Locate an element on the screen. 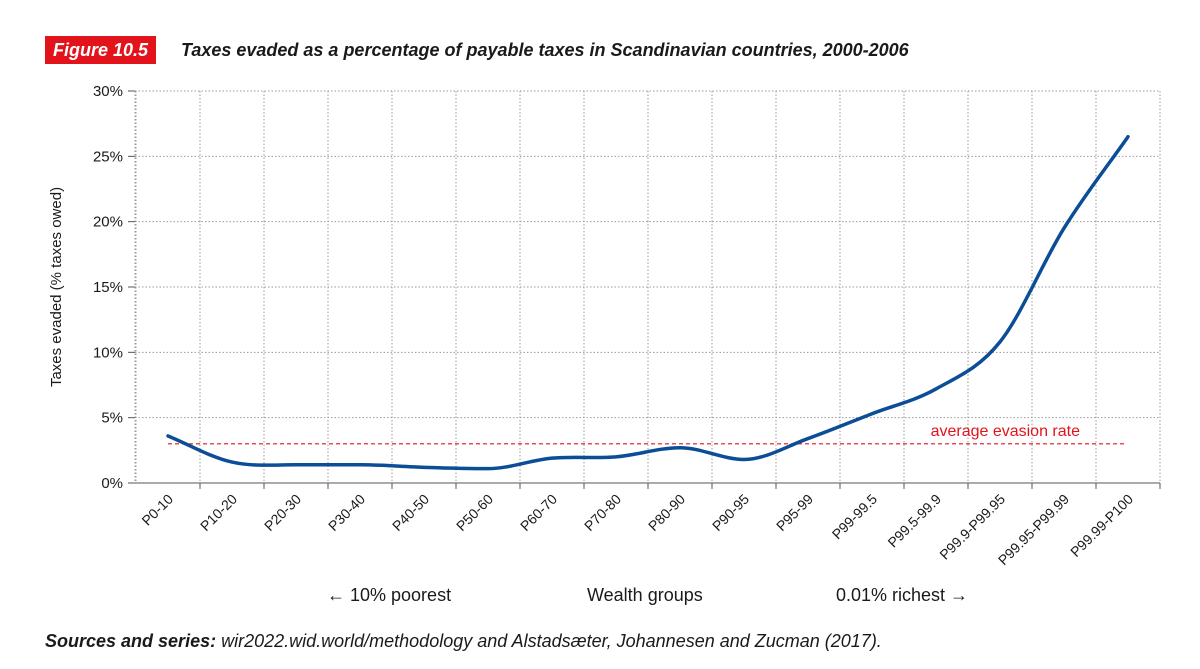  x-tick-label: P95-99 is located at coordinates (794, 512).